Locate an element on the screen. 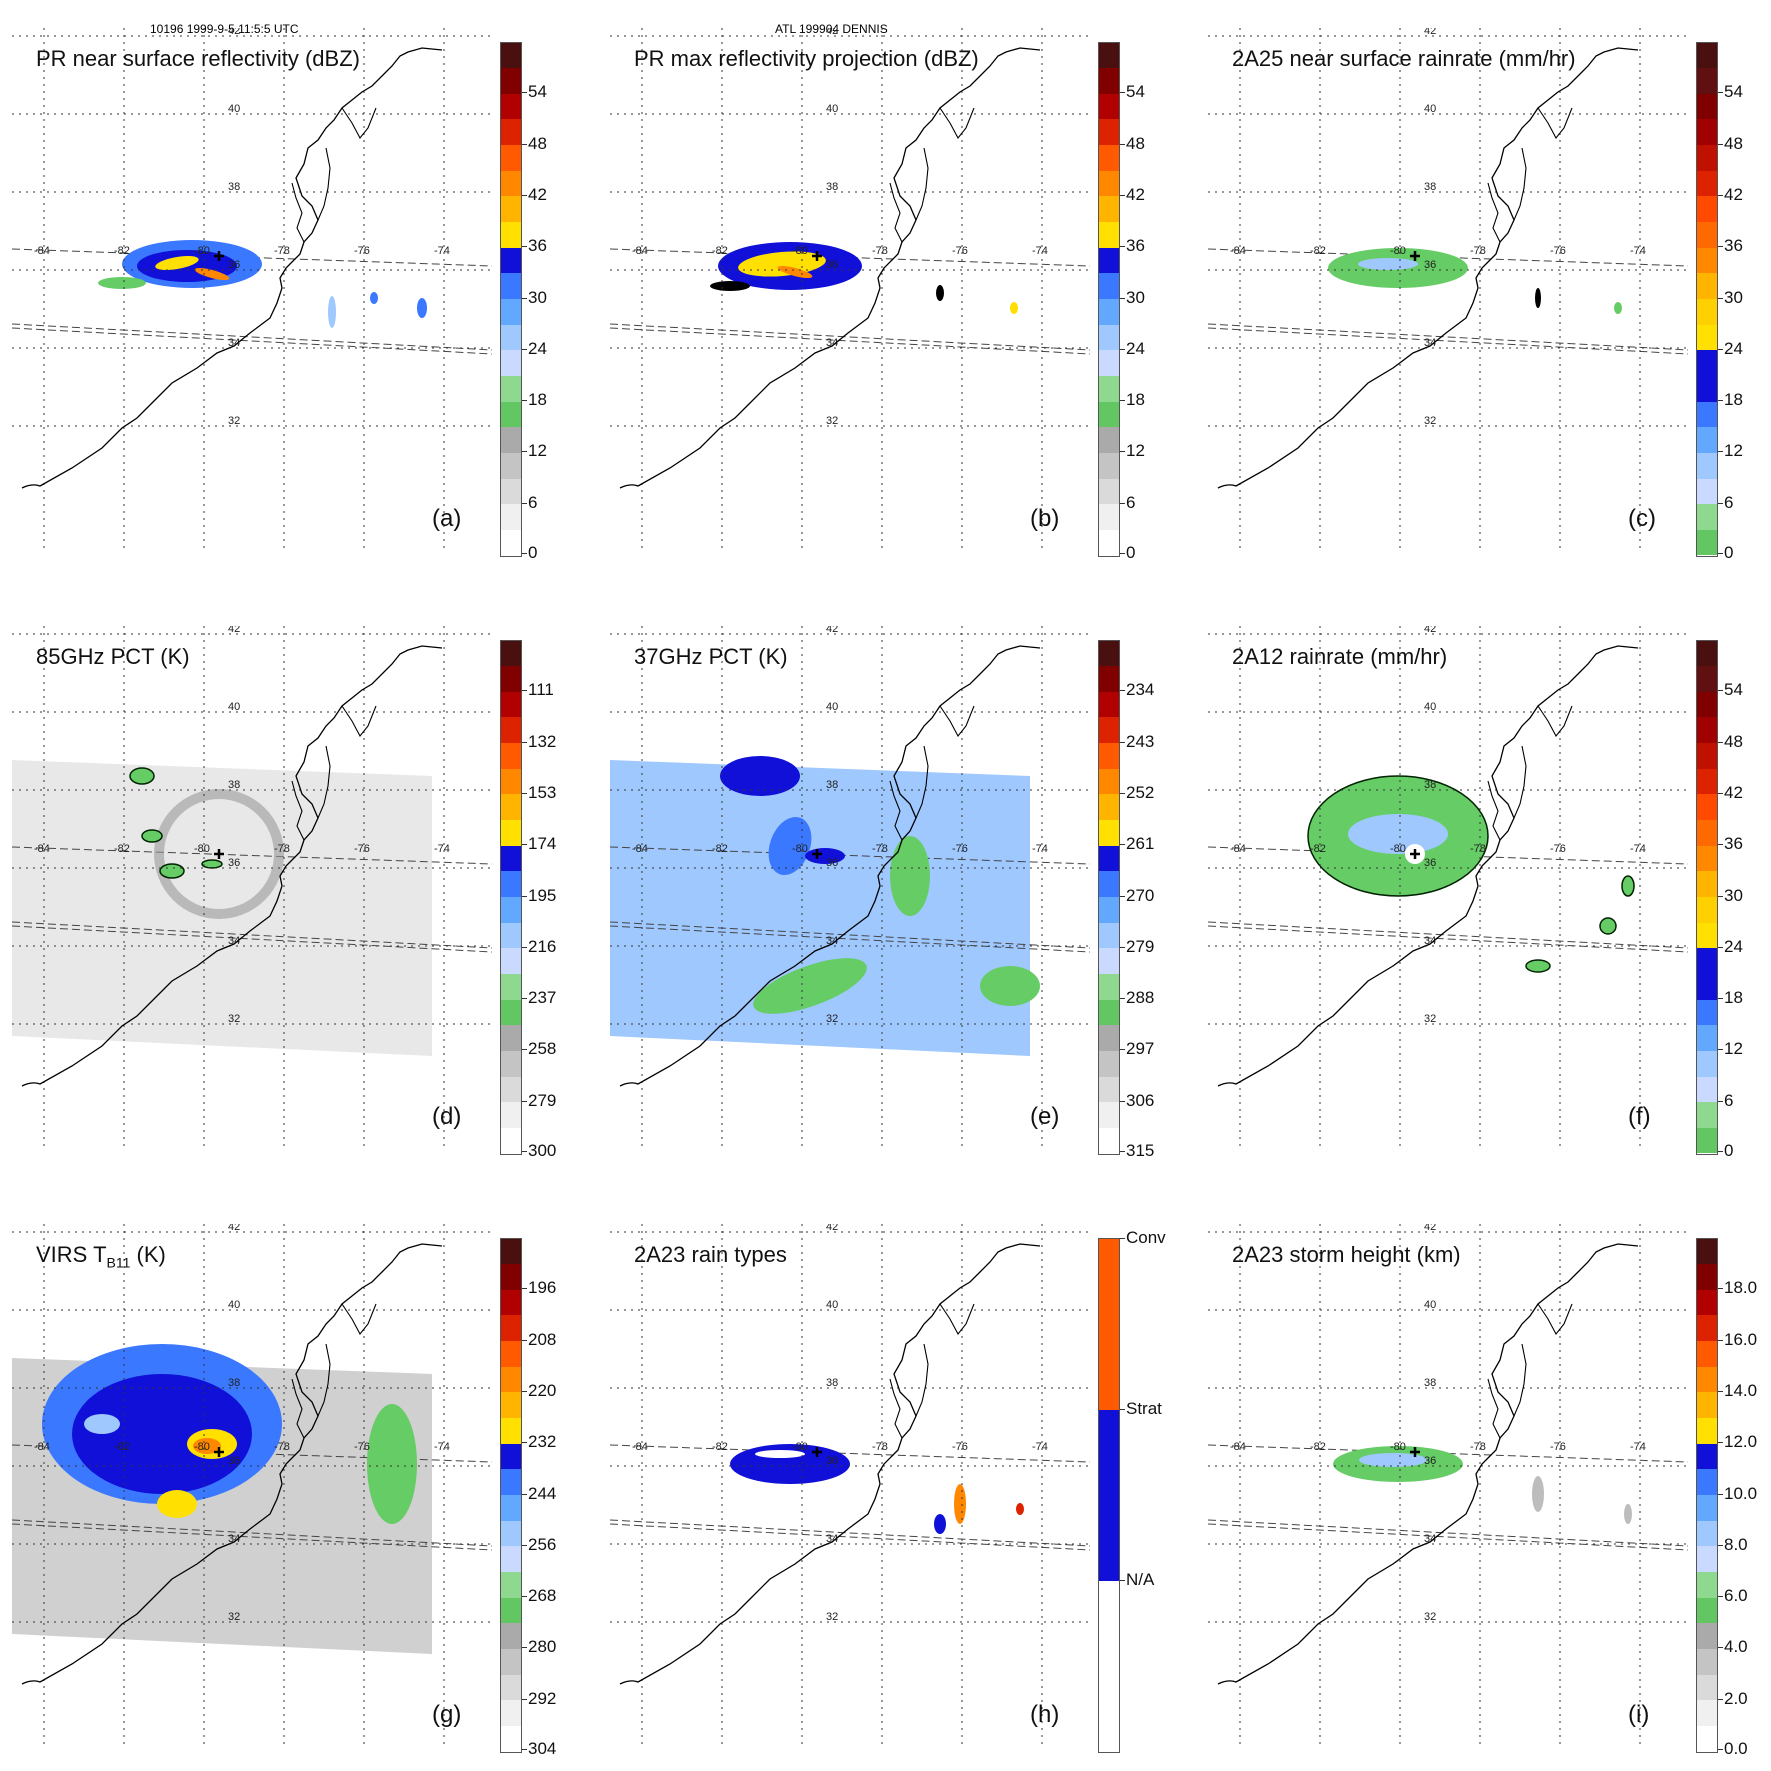  panel-title-text: 37GHz PCT (K) is located at coordinates (711, 656).